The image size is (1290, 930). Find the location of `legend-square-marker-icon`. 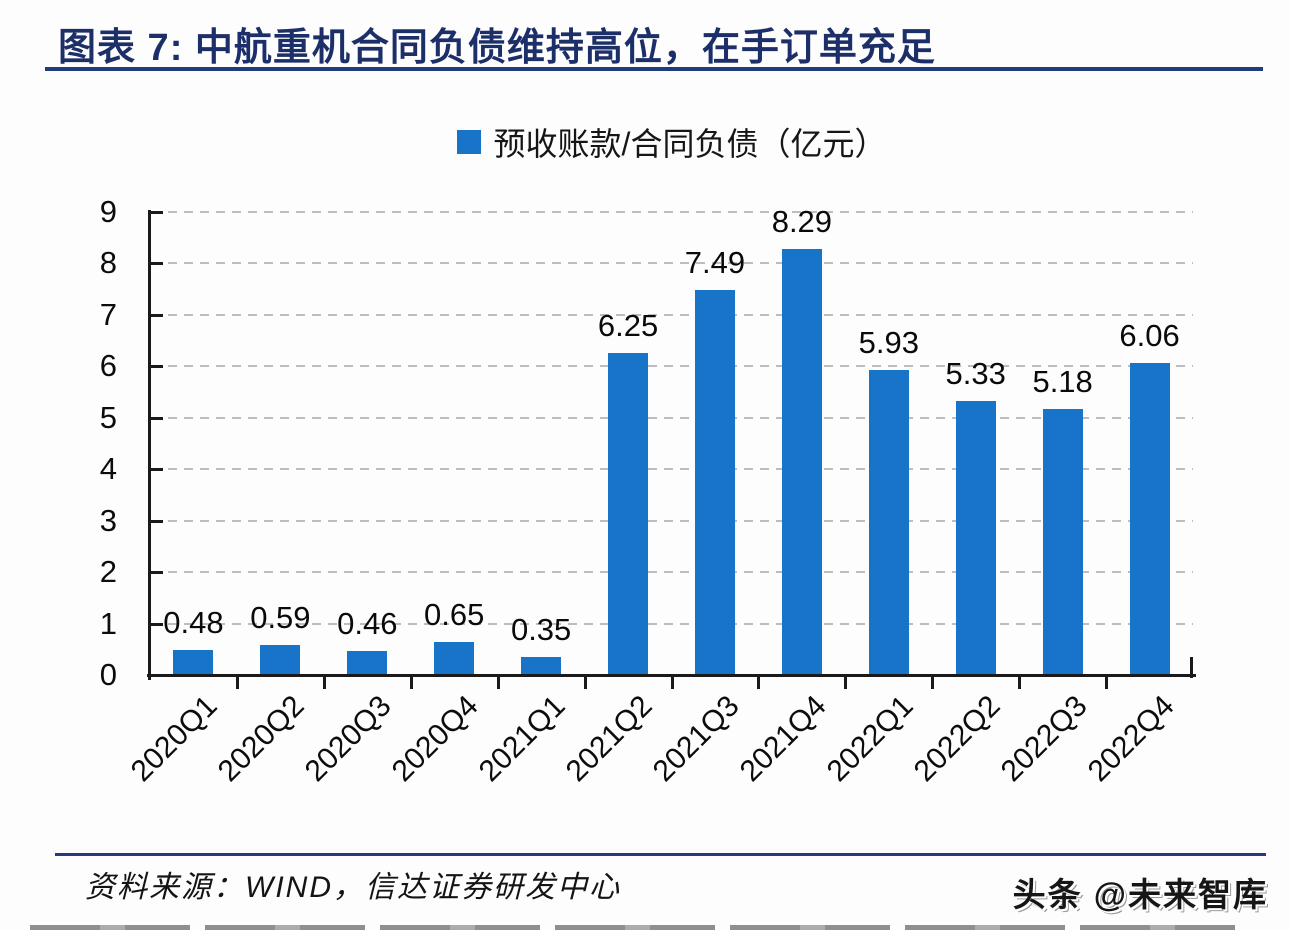

legend-square-marker-icon is located at coordinates (468, 142).